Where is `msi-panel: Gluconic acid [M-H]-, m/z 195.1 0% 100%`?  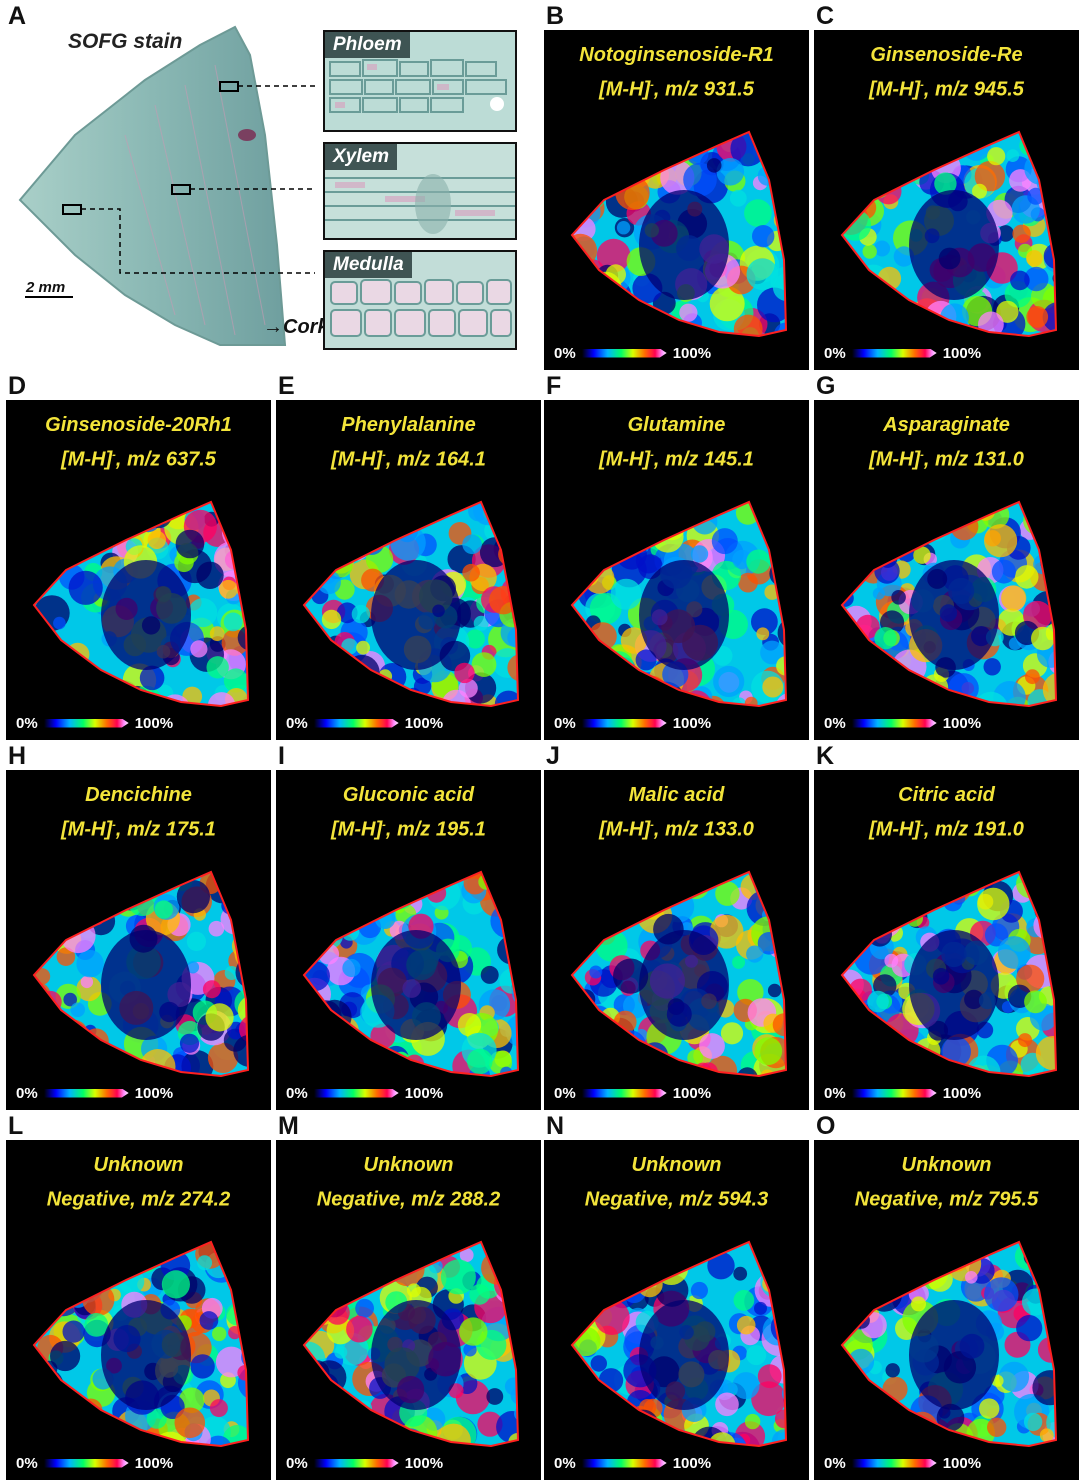
msi-panel: Gluconic acid [M-H]-, m/z 195.1 0% 100% is located at coordinates (408, 940).